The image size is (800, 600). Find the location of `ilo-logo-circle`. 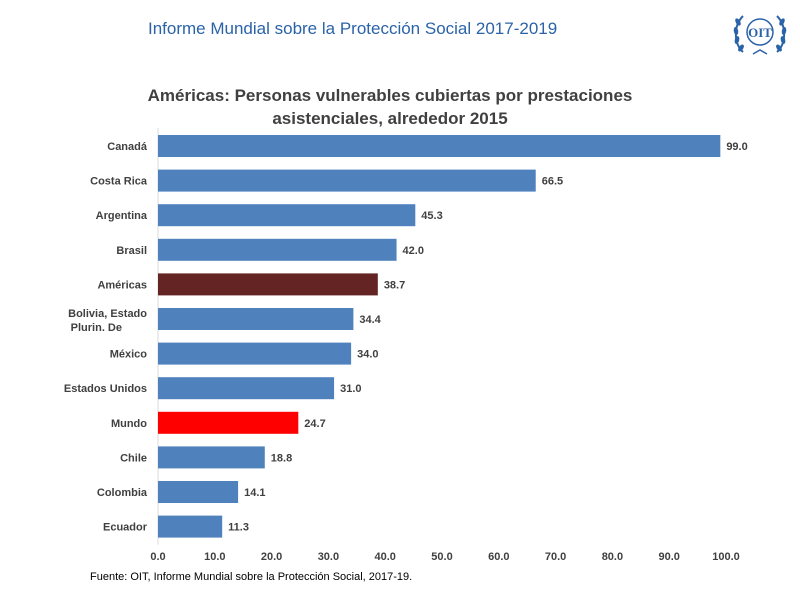

ilo-logo-circle is located at coordinates (760, 32).